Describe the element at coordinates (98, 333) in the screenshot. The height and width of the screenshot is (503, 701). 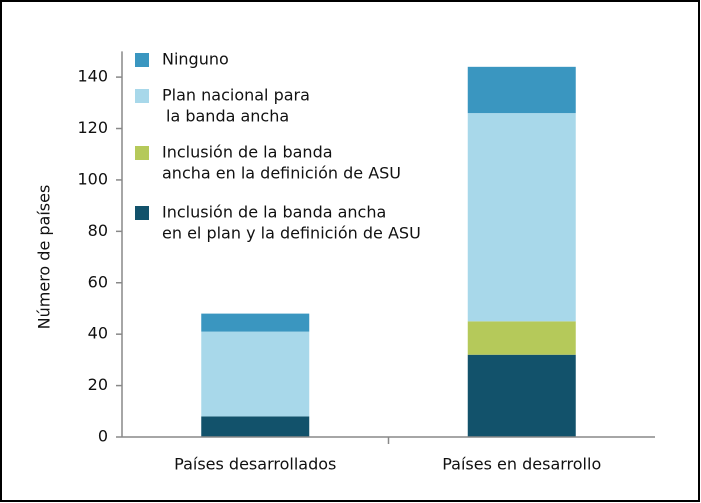
I see `y-tick-label: 40` at that location.